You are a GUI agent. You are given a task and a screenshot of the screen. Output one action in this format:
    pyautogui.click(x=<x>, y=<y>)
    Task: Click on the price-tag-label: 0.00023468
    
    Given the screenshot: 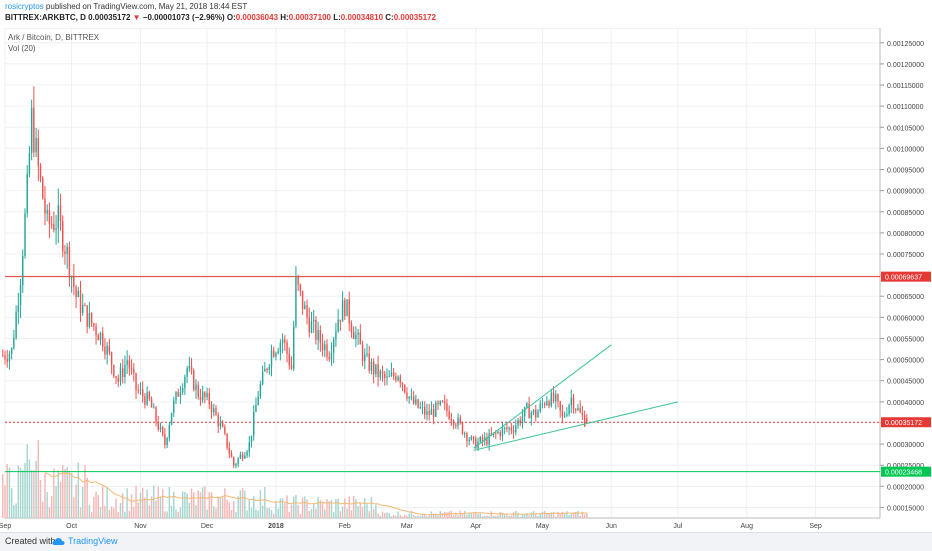 What is the action you would take?
    pyautogui.click(x=903, y=473)
    